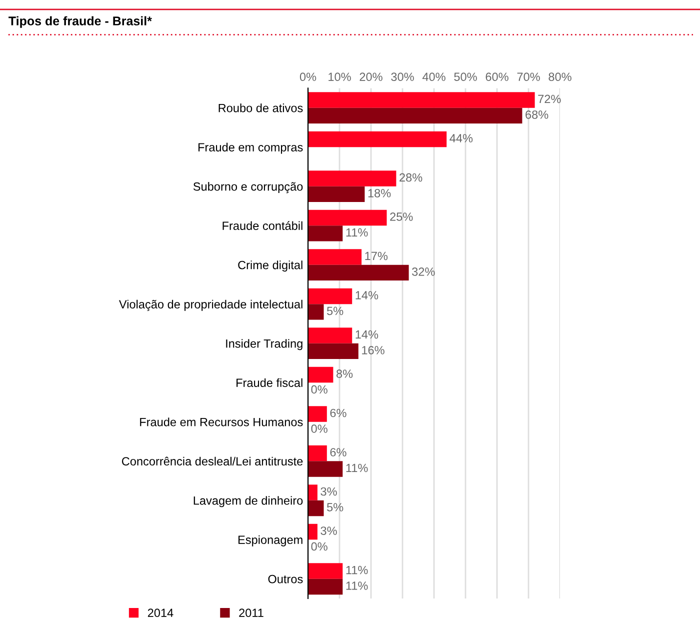  Describe the element at coordinates (373, 350) in the screenshot. I see `data-label: 16%` at that location.